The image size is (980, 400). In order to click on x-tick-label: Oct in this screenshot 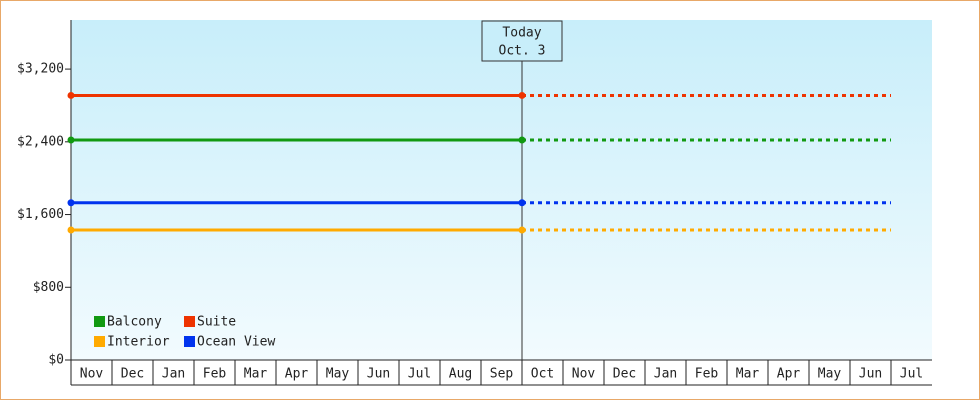, I will do `click(542, 374)`.